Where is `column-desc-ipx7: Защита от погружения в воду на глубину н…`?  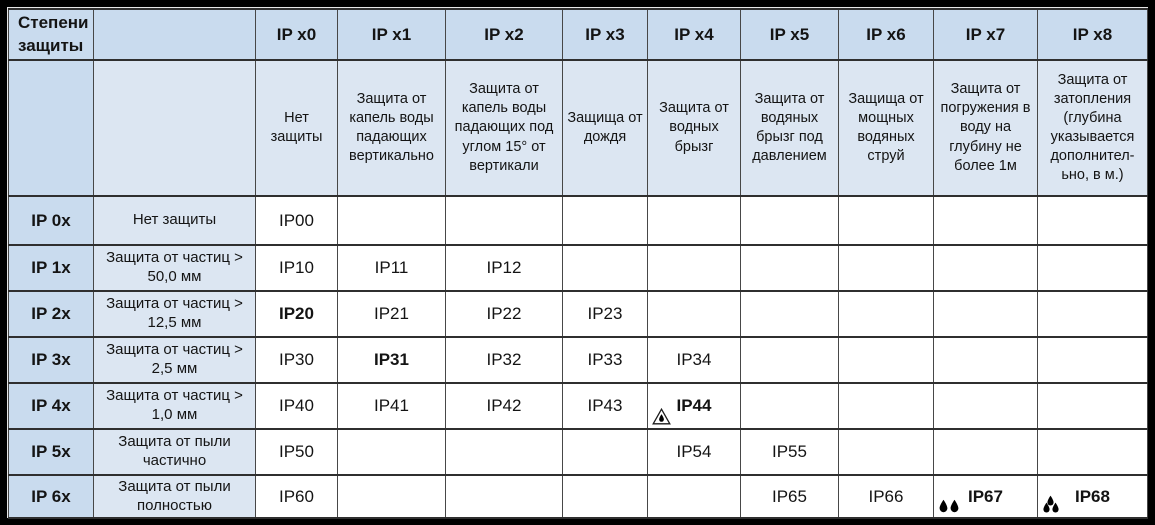 column-desc-ipx7: Защита от погружения в воду на глубину н… is located at coordinates (985, 128).